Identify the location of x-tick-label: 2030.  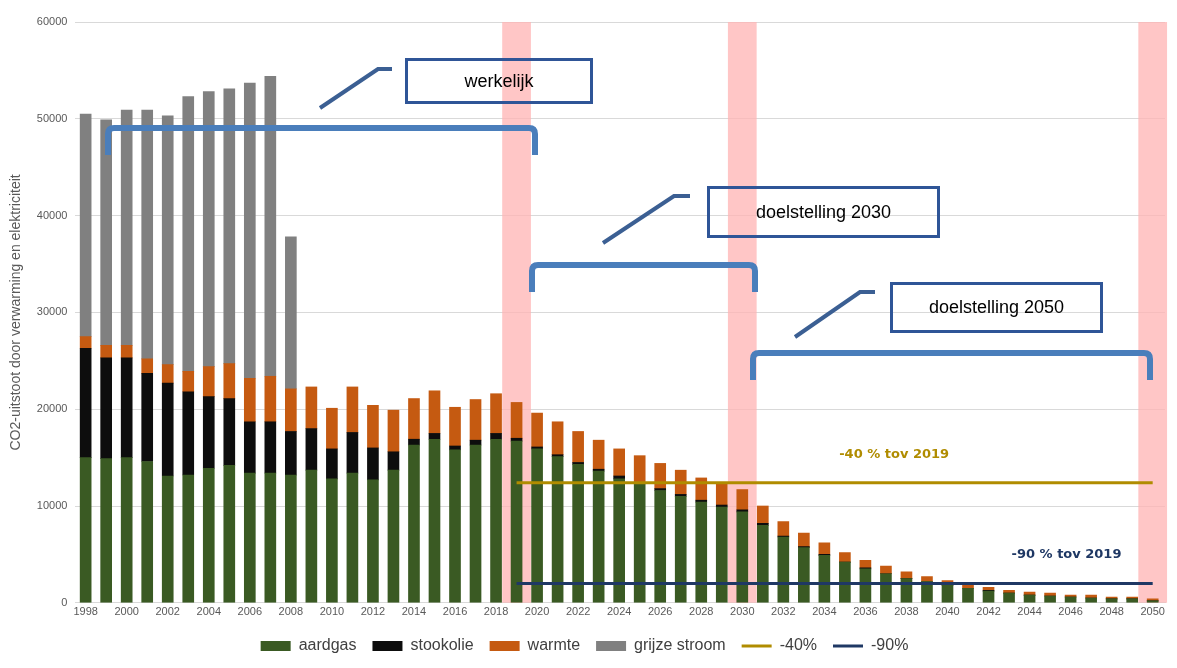
(742, 611).